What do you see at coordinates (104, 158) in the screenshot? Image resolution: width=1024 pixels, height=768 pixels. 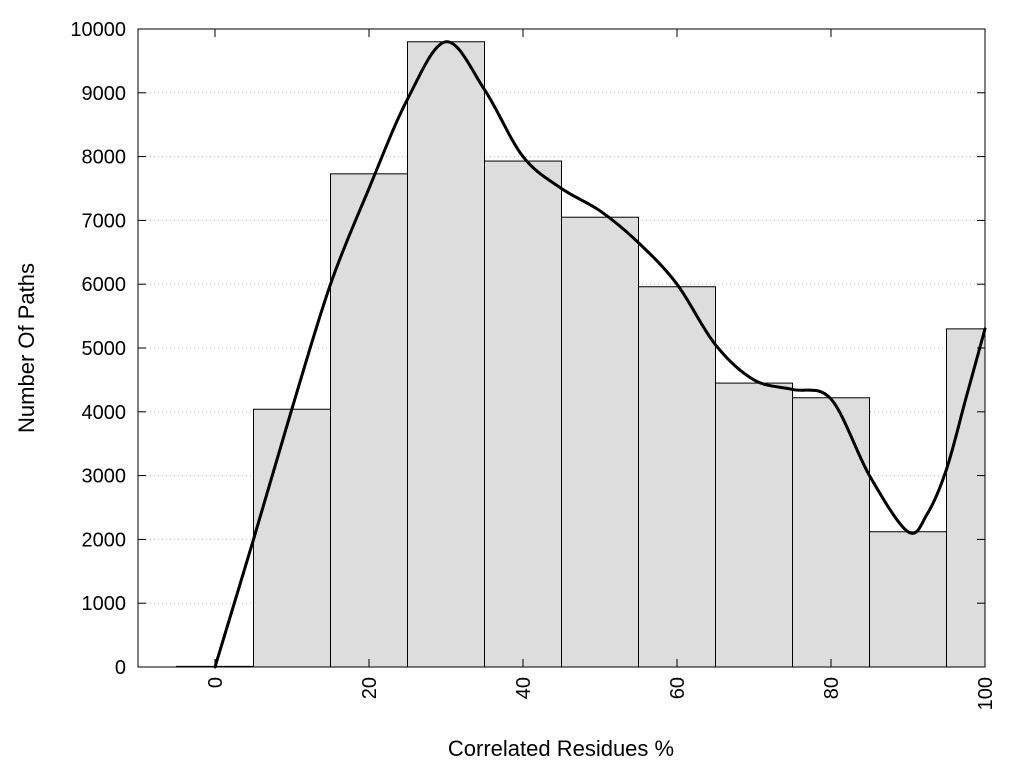 I see `y-tick-label: 8000` at bounding box center [104, 158].